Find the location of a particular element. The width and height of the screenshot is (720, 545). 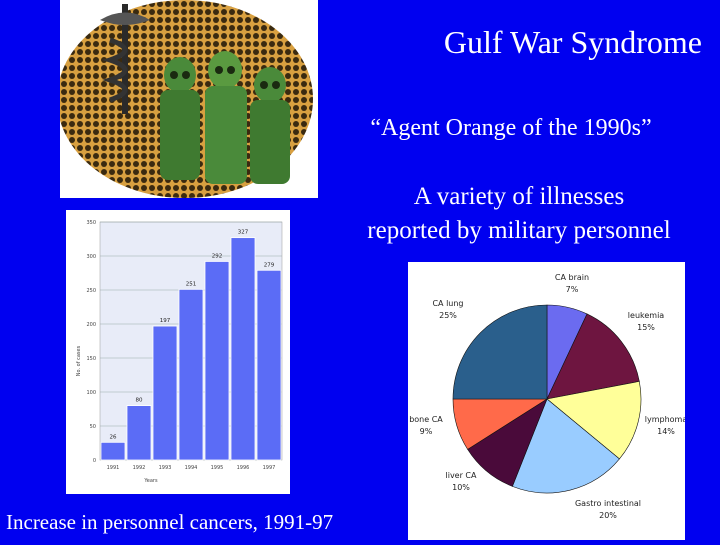

x-tick-label: 1996 is located at coordinates (243, 468).